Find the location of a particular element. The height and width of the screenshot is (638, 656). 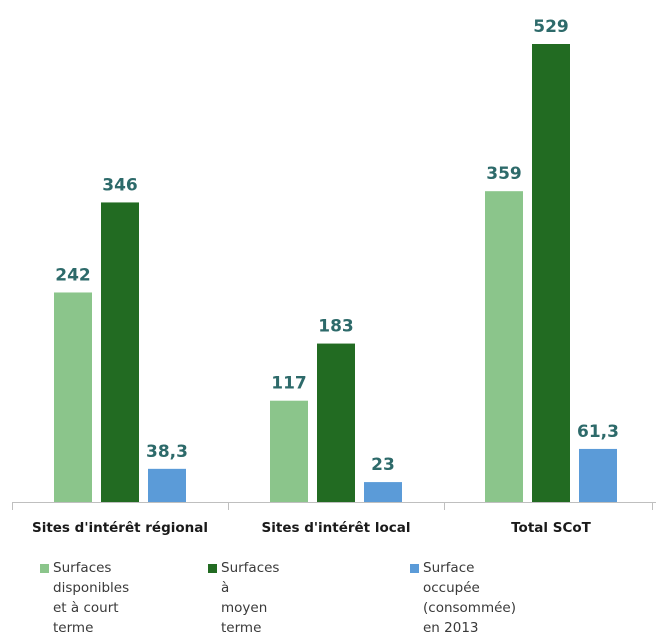

data-label-total-scot-series-1: 359 is located at coordinates (504, 174).